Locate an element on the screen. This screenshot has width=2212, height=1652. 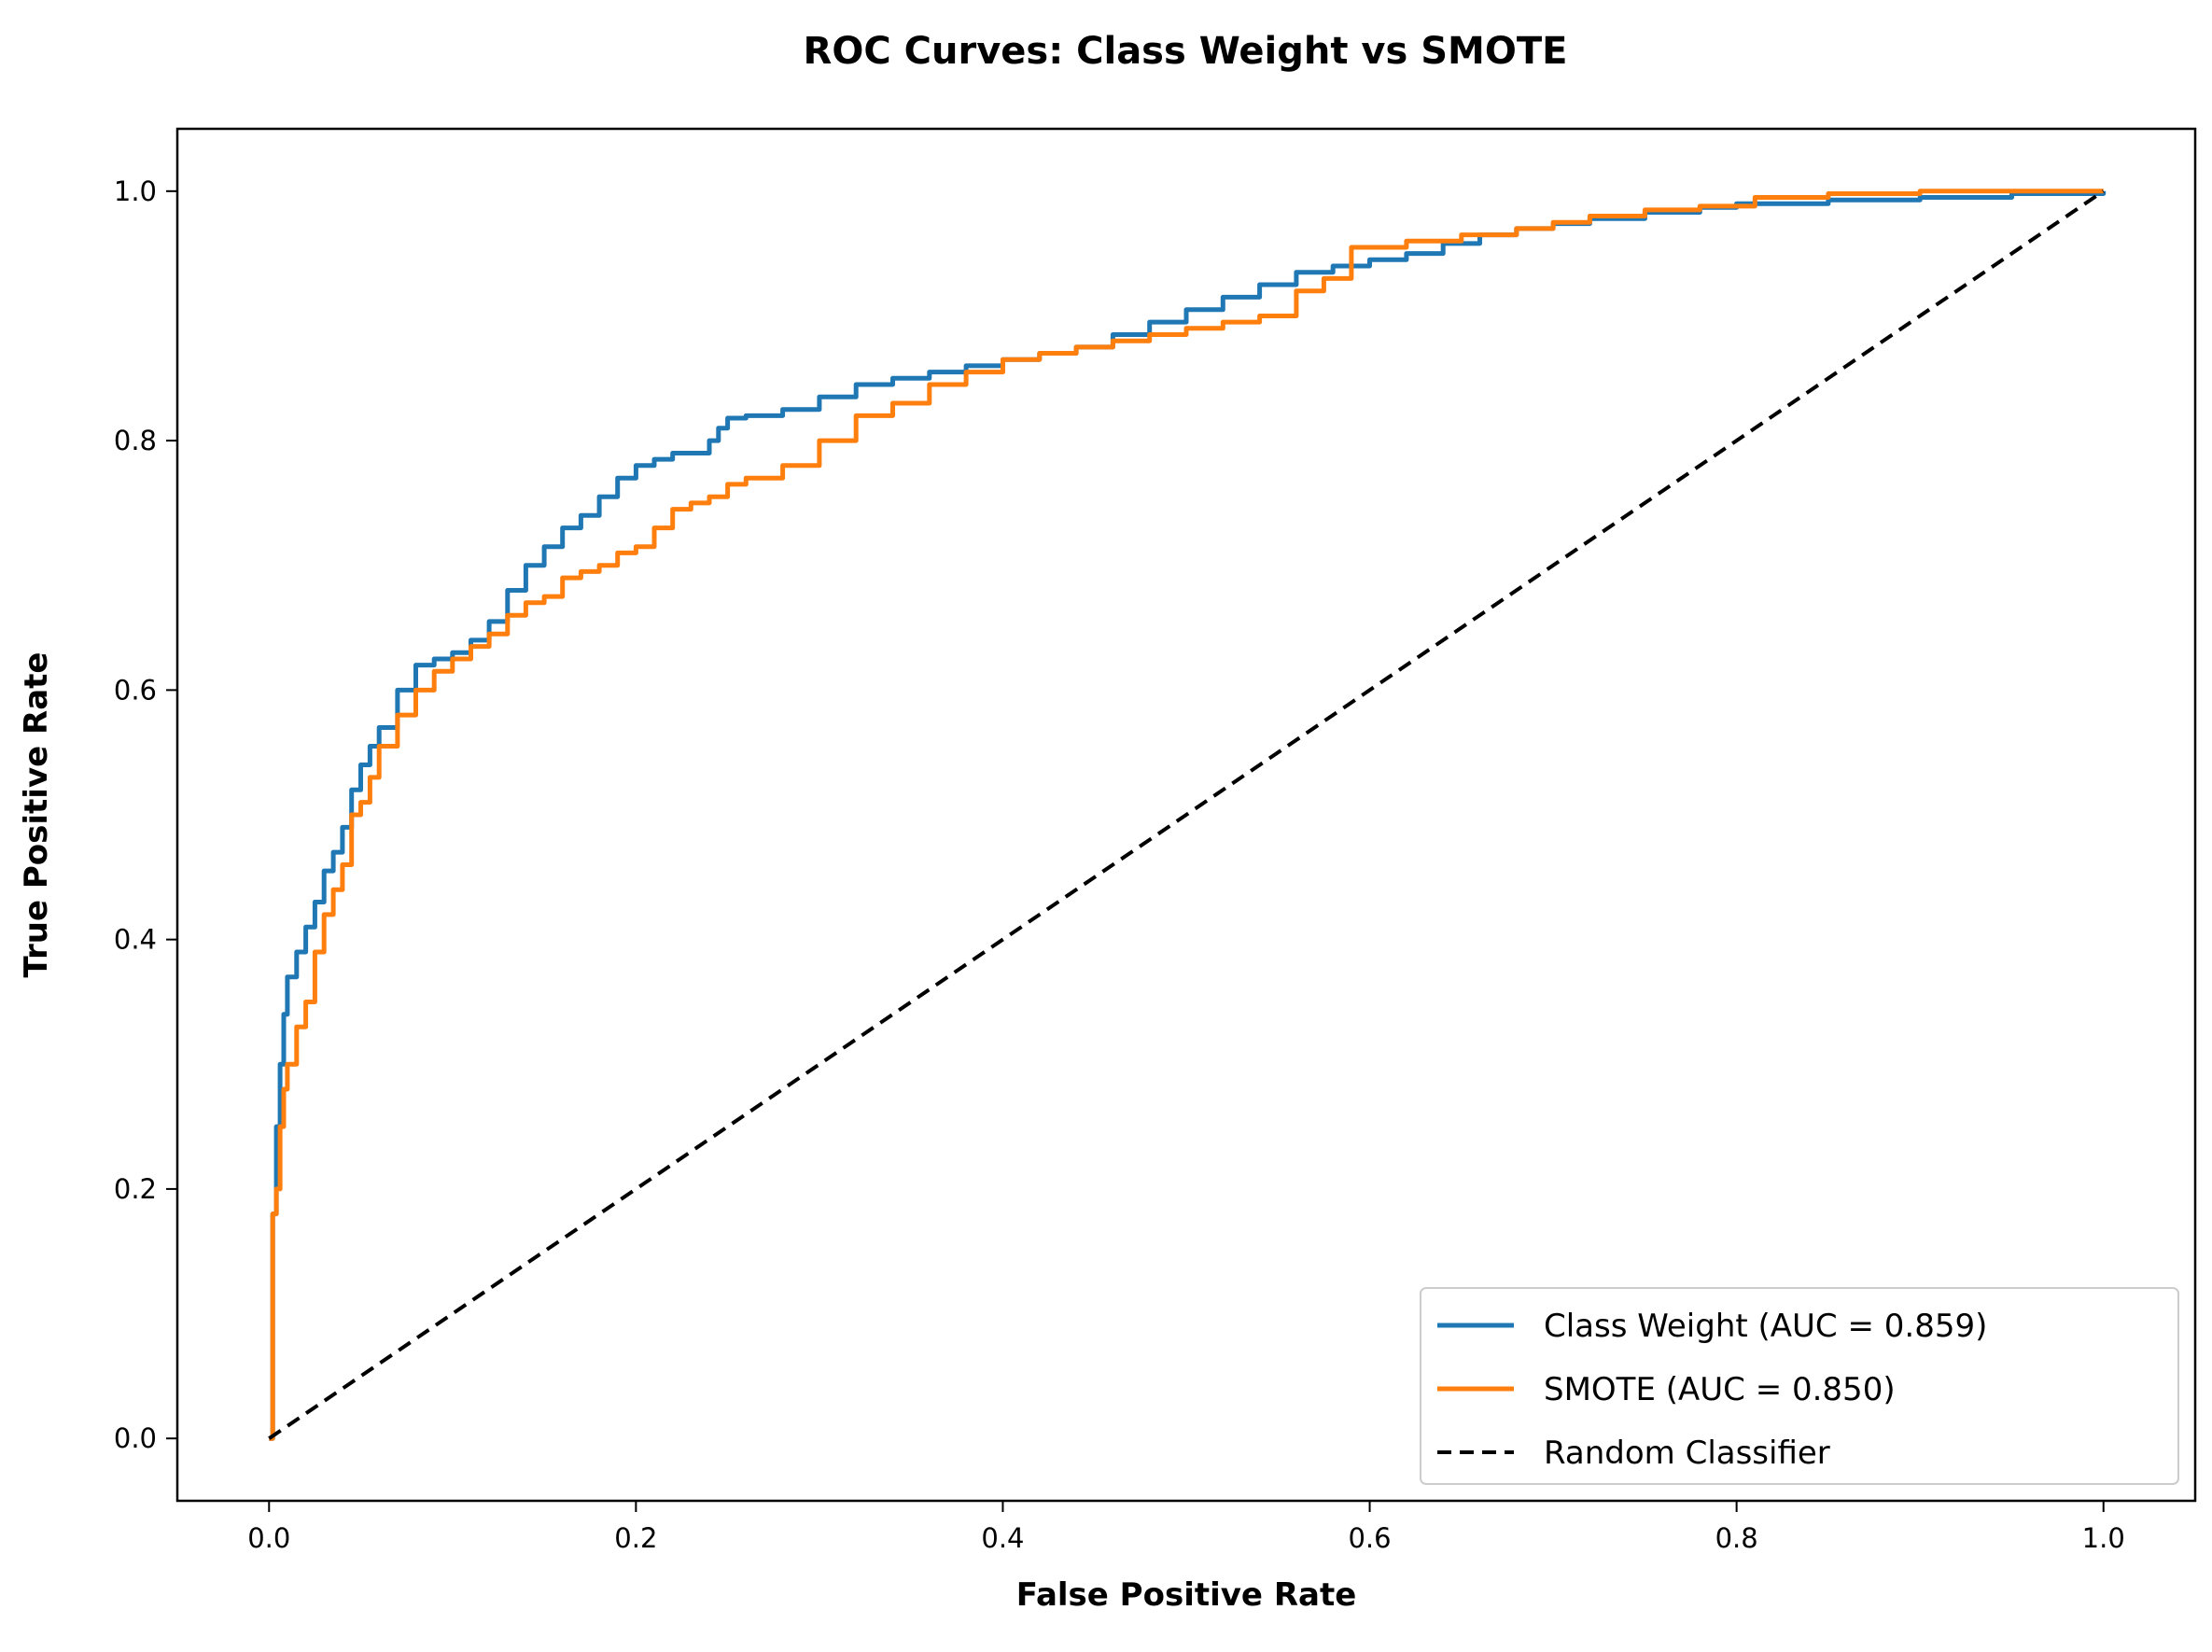
x-tick-label: 0.4 is located at coordinates (1002, 1538).